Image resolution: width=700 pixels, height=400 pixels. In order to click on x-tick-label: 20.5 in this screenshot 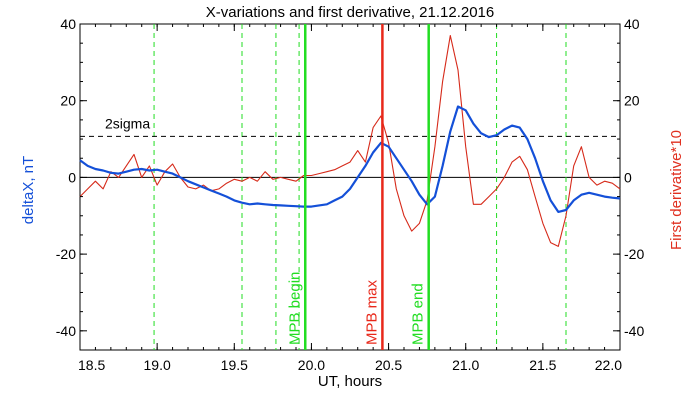, I will do `click(388, 365)`.